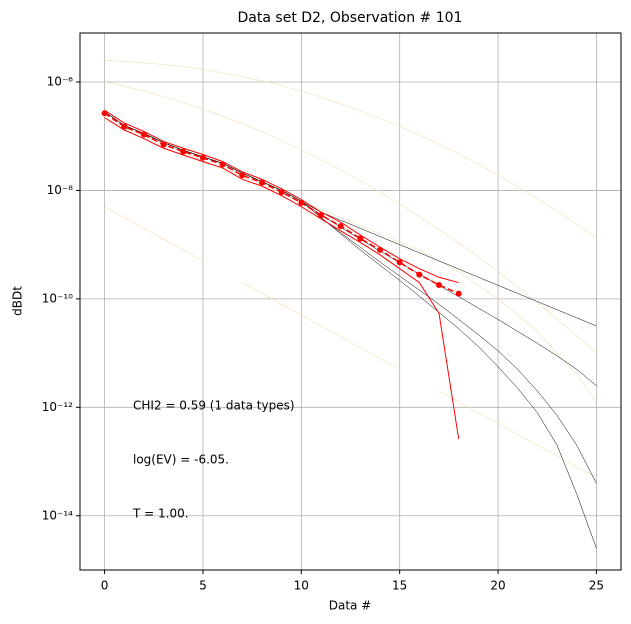 The image size is (631, 624). Describe the element at coordinates (497, 586) in the screenshot. I see `x-tick-label: 20` at that location.